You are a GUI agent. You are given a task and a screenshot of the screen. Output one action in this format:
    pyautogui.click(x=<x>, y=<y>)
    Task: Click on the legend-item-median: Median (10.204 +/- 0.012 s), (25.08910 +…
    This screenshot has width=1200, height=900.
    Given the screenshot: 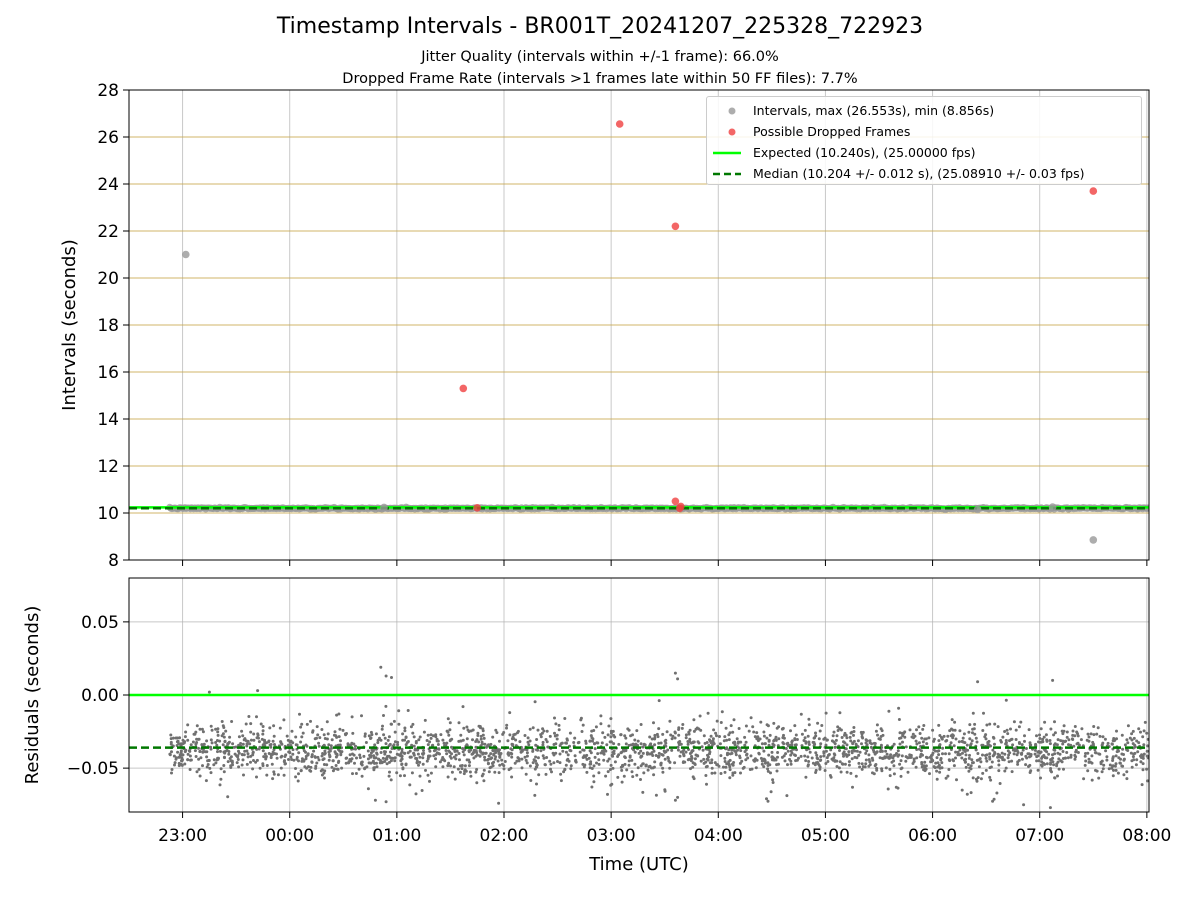 What is the action you would take?
    pyautogui.click(x=924, y=174)
    